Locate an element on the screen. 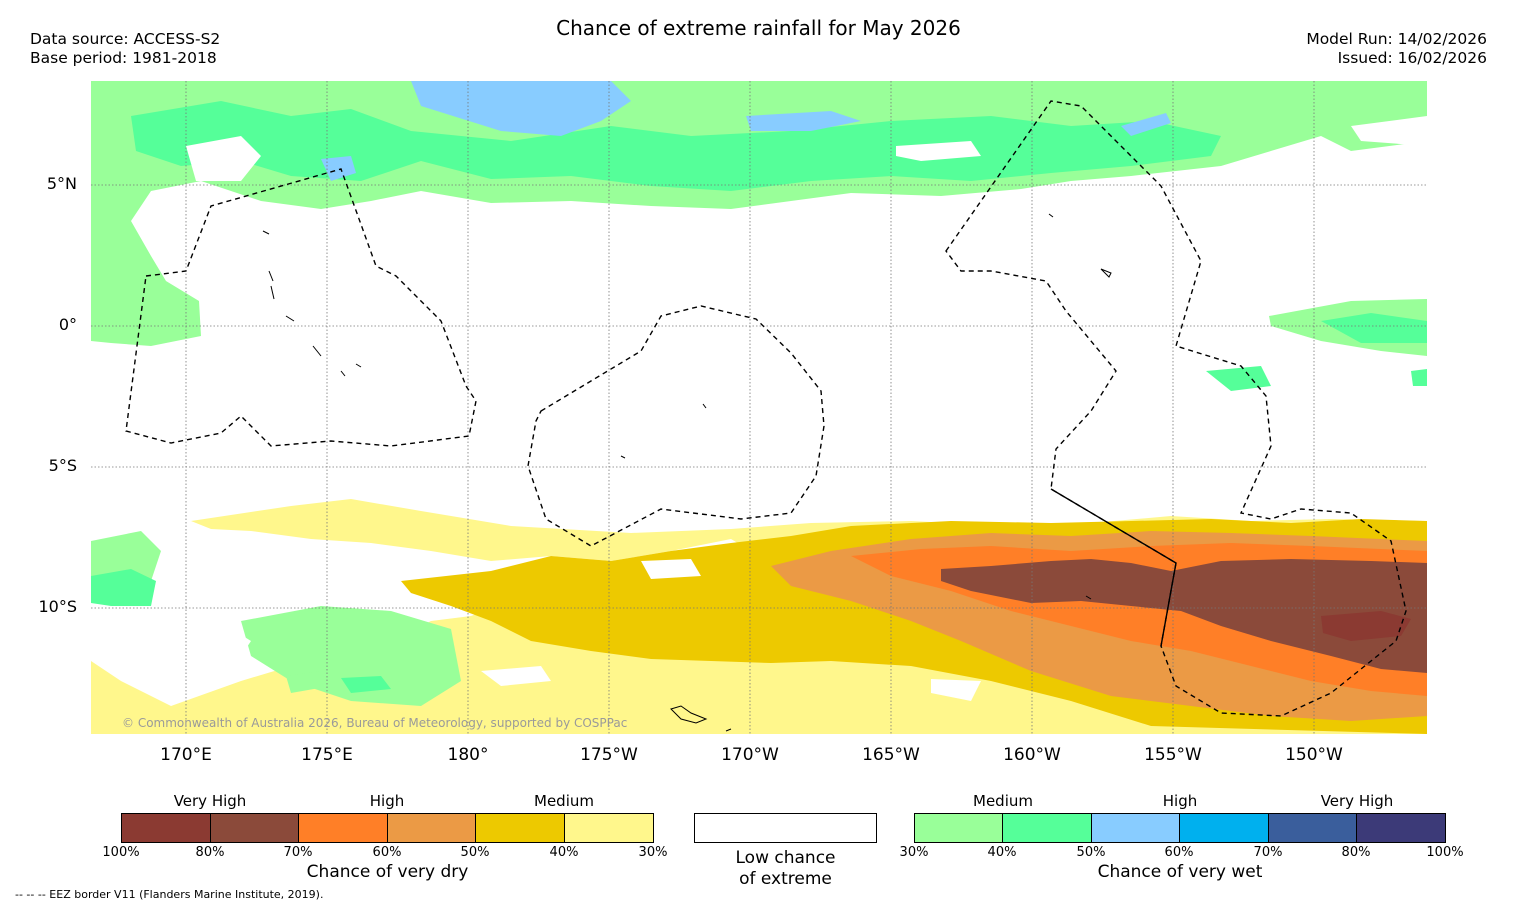 Image resolution: width=1517 pixels, height=908 pixels. data-source-text: Data source: ACCESS-S2 is located at coordinates (125, 39).